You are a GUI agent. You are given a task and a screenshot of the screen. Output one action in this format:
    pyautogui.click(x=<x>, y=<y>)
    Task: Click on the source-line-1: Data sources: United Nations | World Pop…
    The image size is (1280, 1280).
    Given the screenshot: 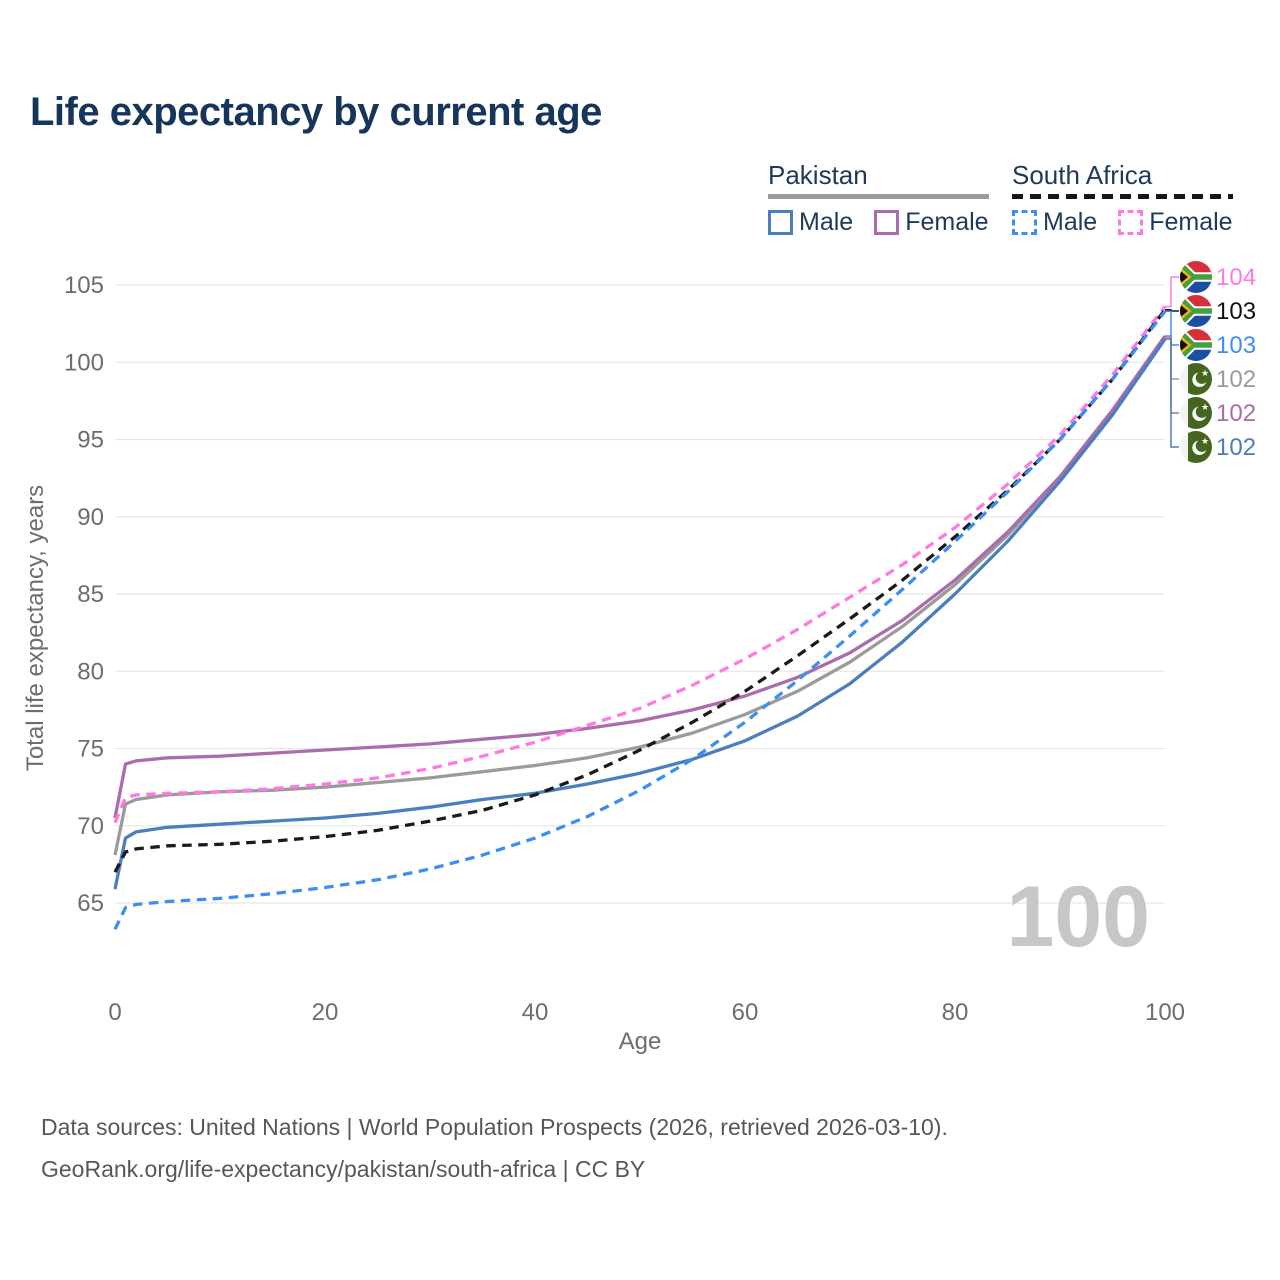 What is the action you would take?
    pyautogui.click(x=494, y=1127)
    